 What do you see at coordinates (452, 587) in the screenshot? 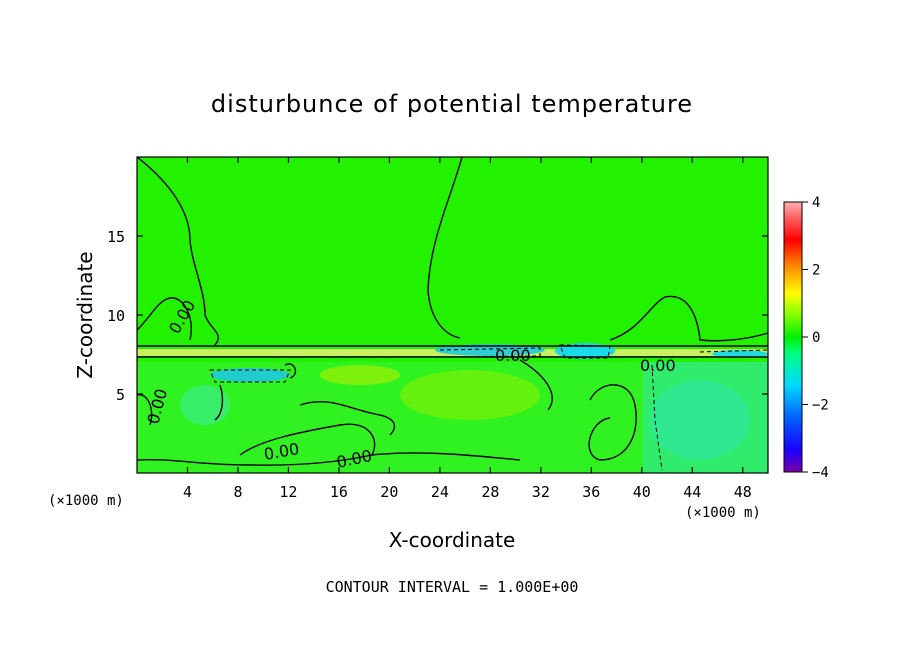
I see `contour-interval-note: CONTOUR INTERVAL = 1.000E+00` at bounding box center [452, 587].